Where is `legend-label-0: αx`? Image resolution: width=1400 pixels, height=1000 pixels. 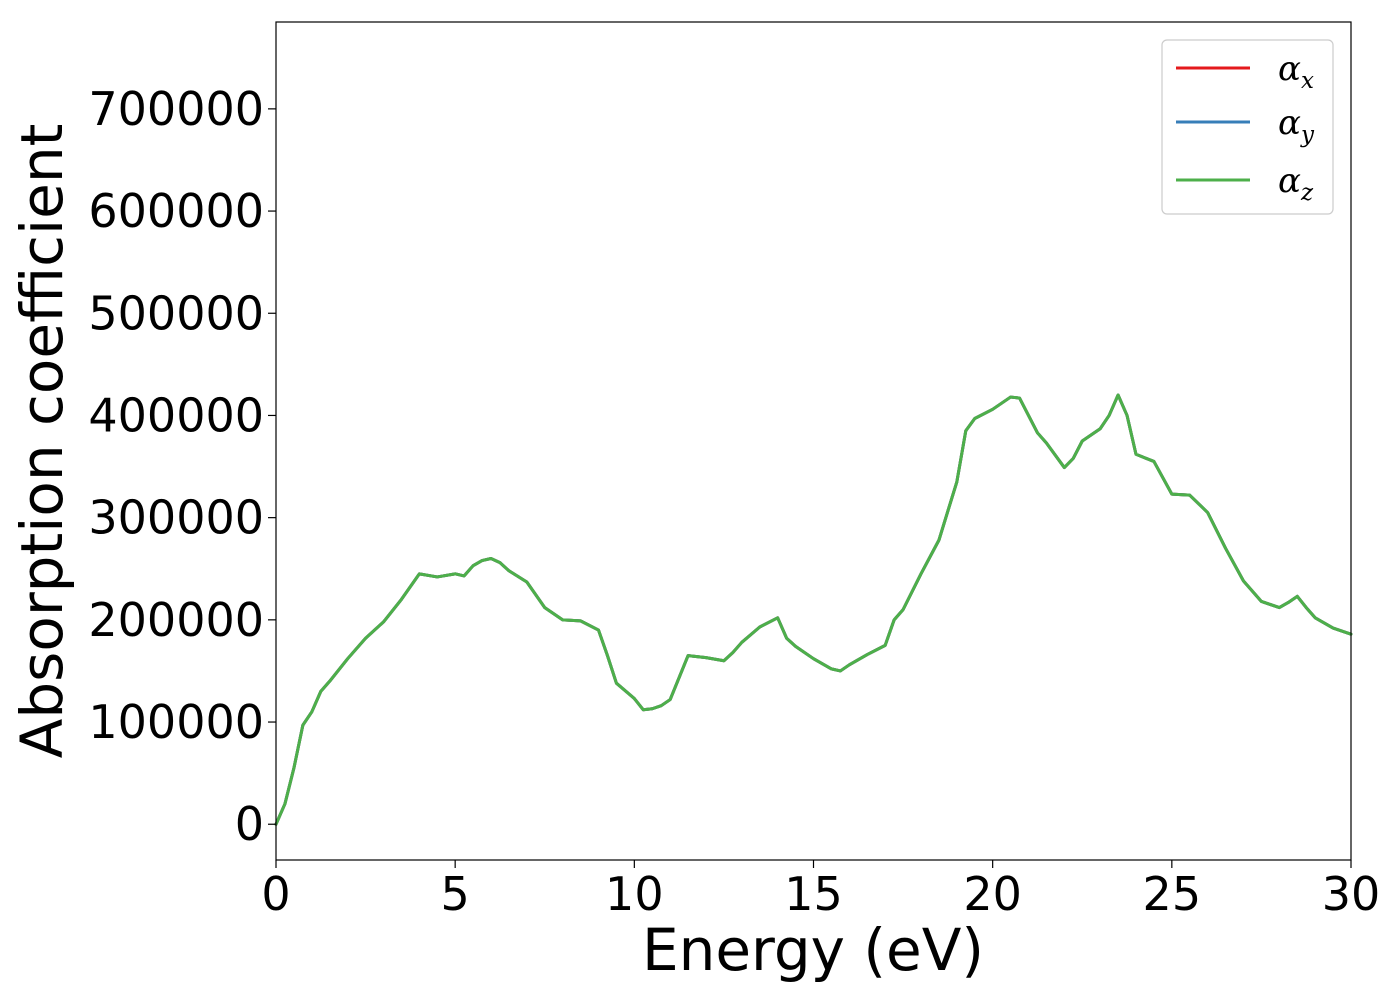 legend-label-0: αx is located at coordinates (1296, 71).